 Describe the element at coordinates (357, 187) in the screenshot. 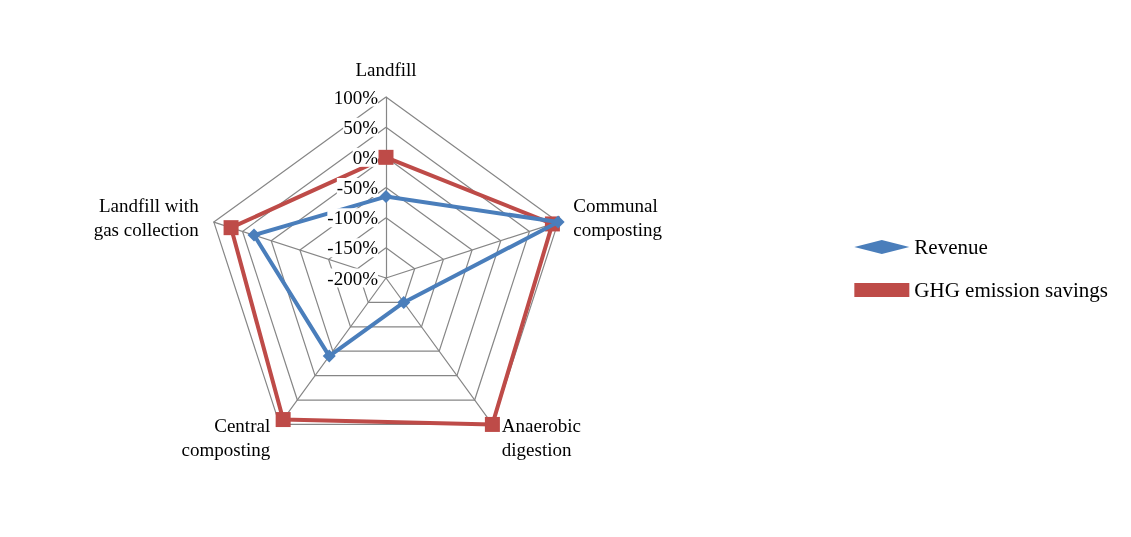

I see `y-tick-label: -50%` at that location.